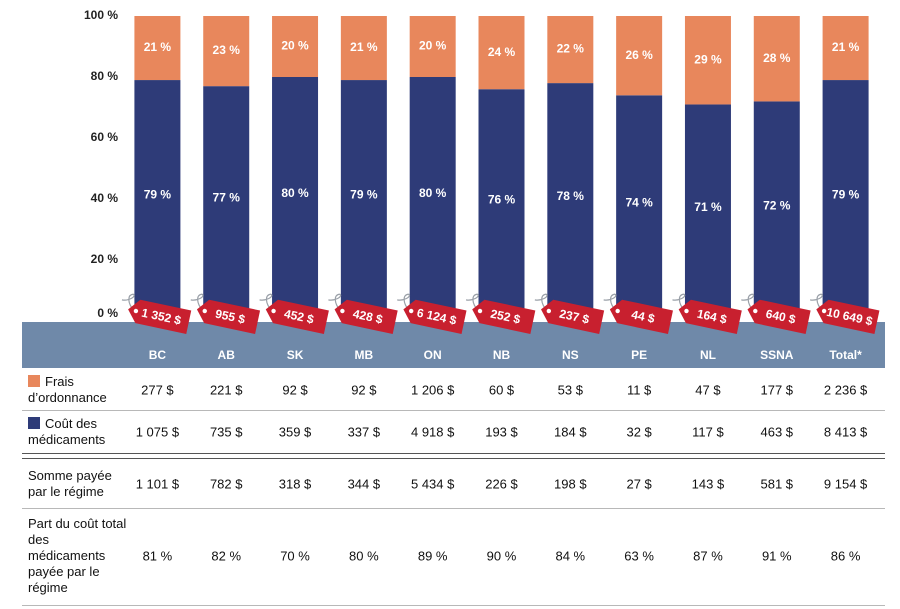  Describe the element at coordinates (432, 390) in the screenshot. I see `table-cell: 1 206 $` at that location.